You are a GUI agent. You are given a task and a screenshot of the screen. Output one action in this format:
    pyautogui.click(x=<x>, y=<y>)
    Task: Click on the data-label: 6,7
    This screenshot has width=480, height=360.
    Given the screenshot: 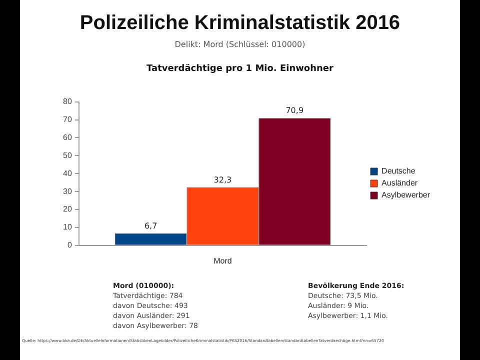 What is the action you would take?
    pyautogui.click(x=151, y=225)
    